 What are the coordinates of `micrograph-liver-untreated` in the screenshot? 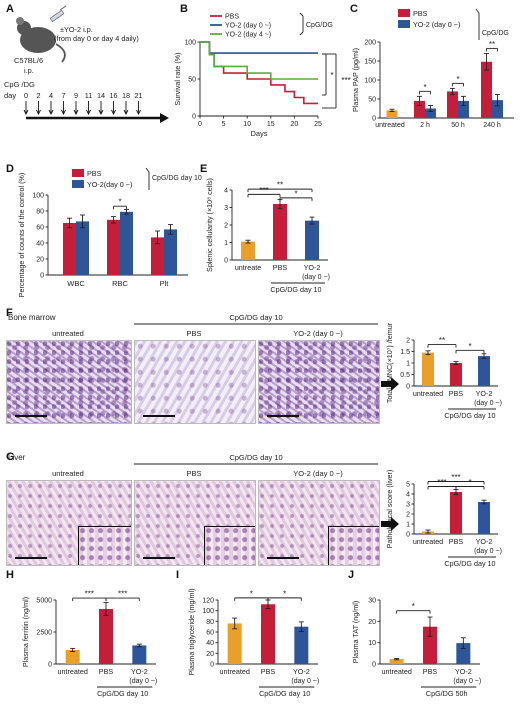 It's located at (69, 523).